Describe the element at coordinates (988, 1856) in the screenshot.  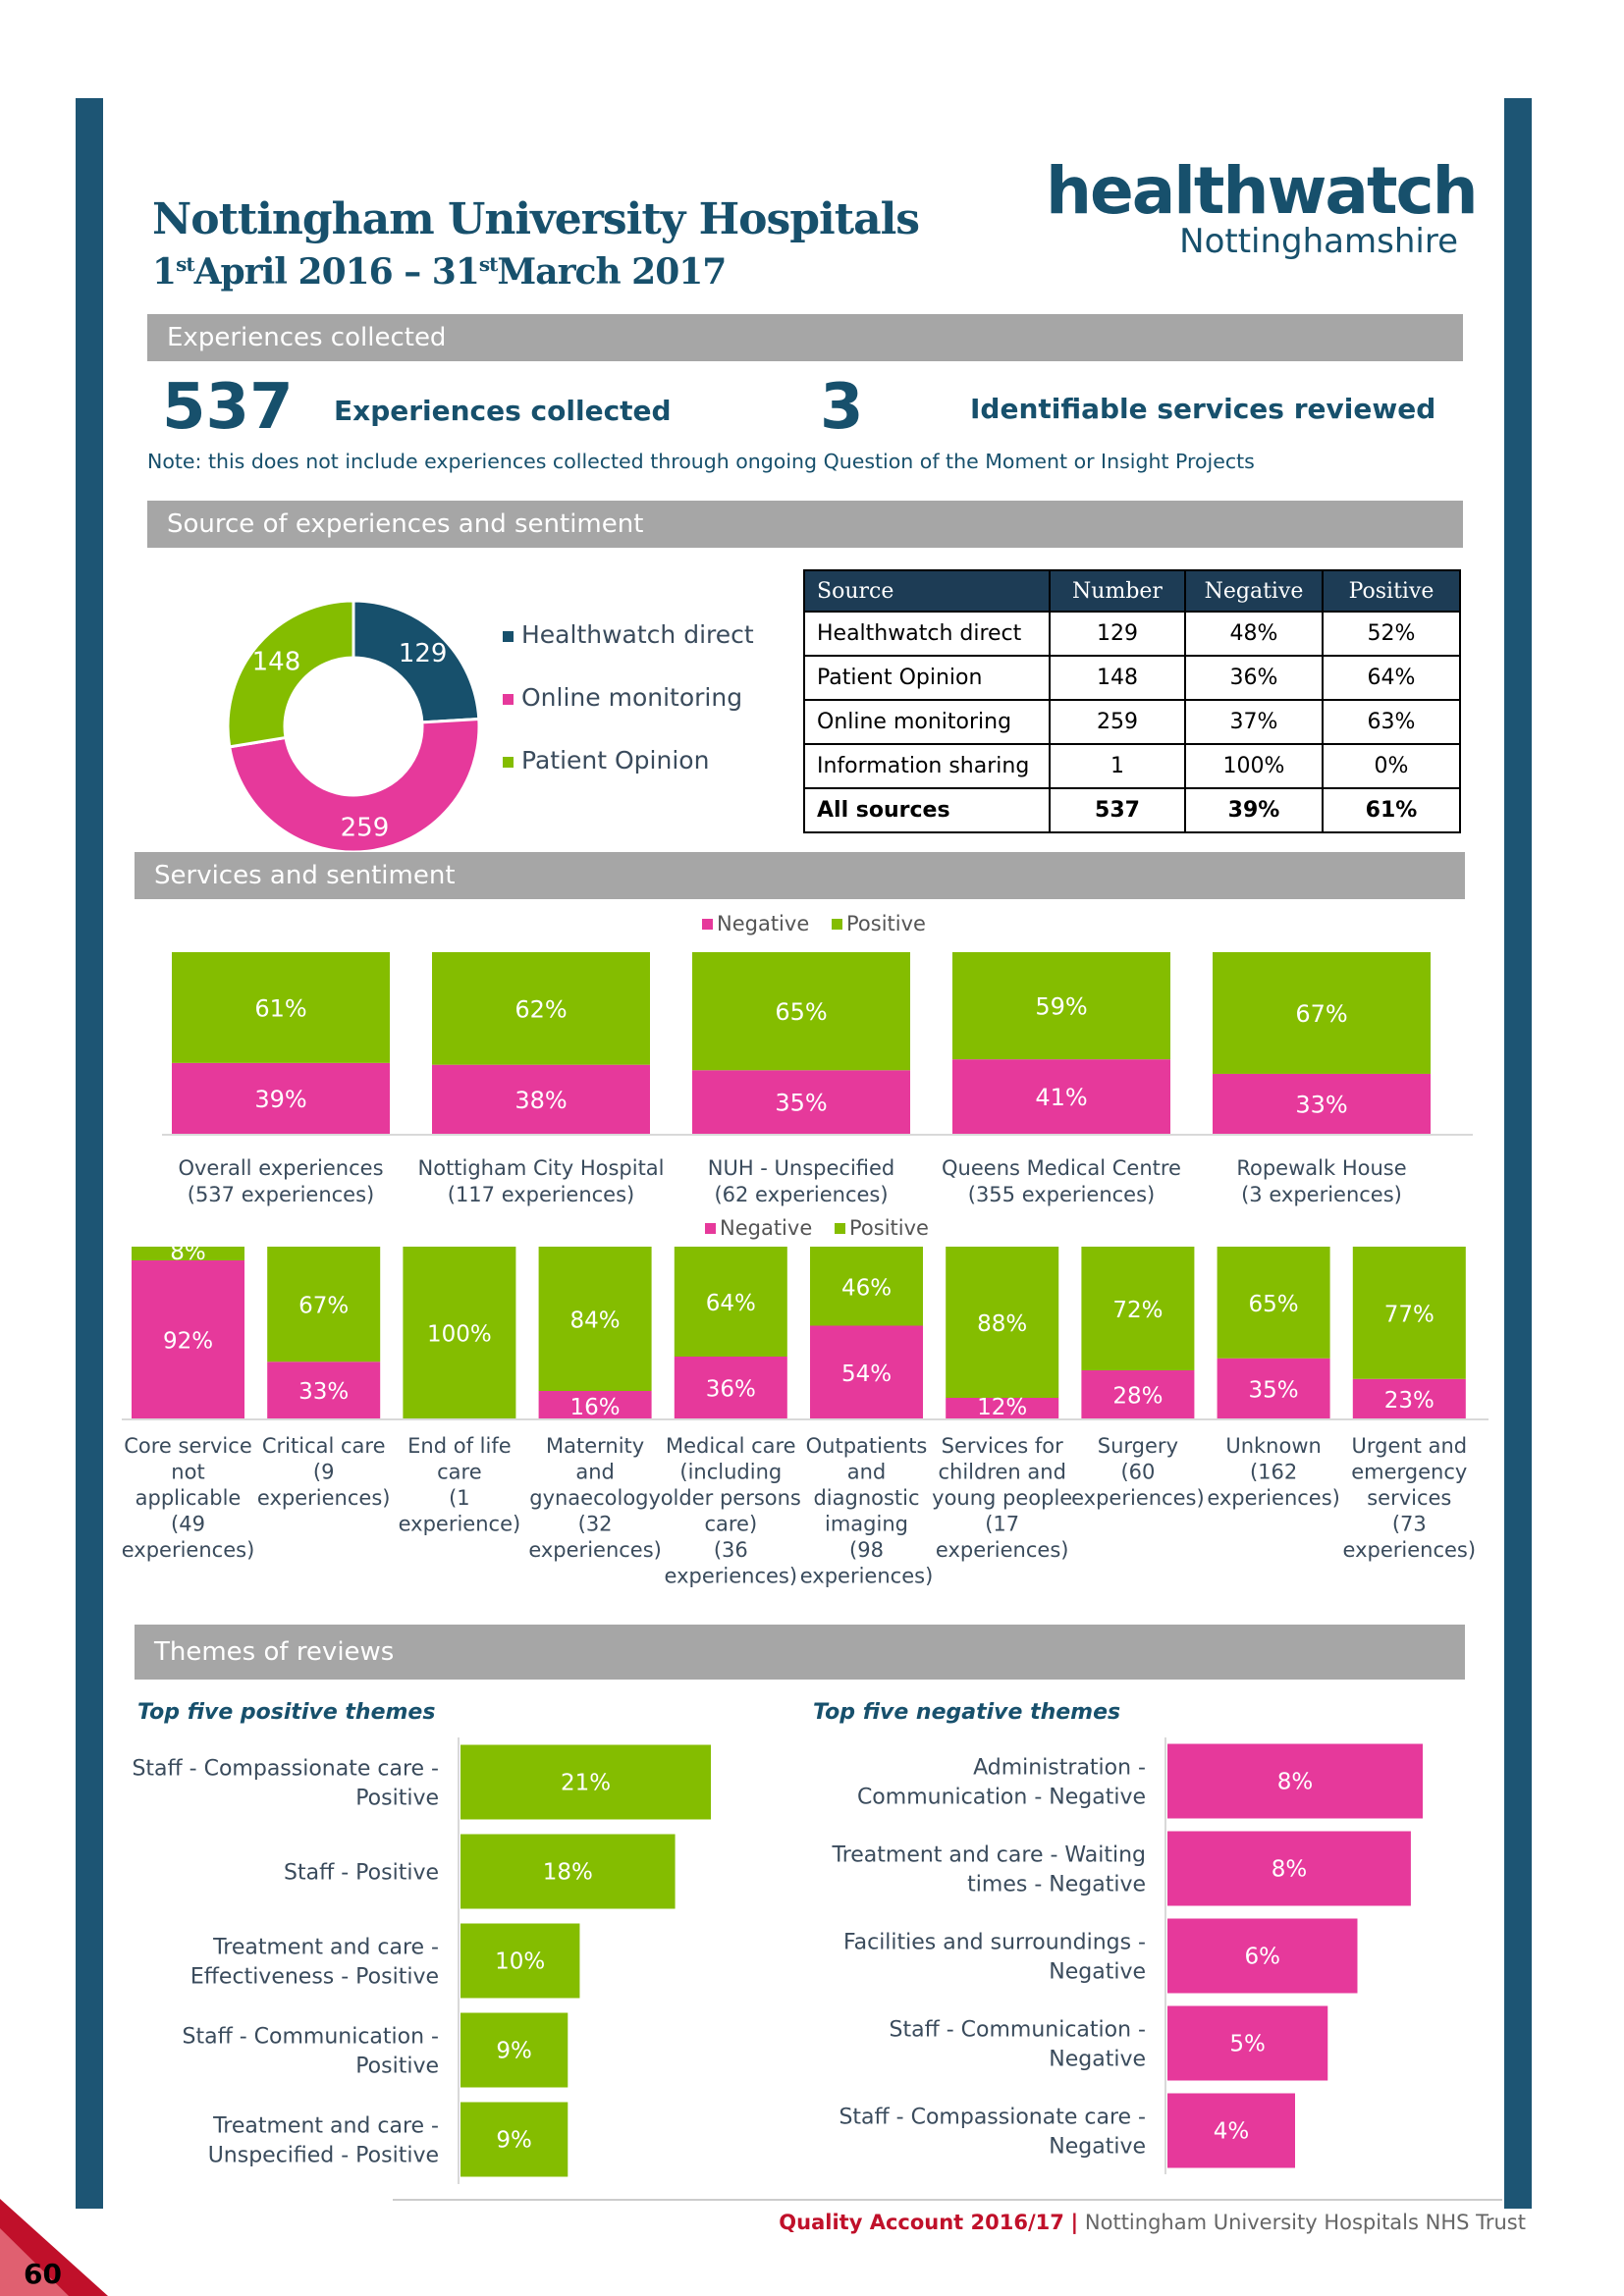
I see `theme-category-label: Treatment and care - Waiting` at that location.